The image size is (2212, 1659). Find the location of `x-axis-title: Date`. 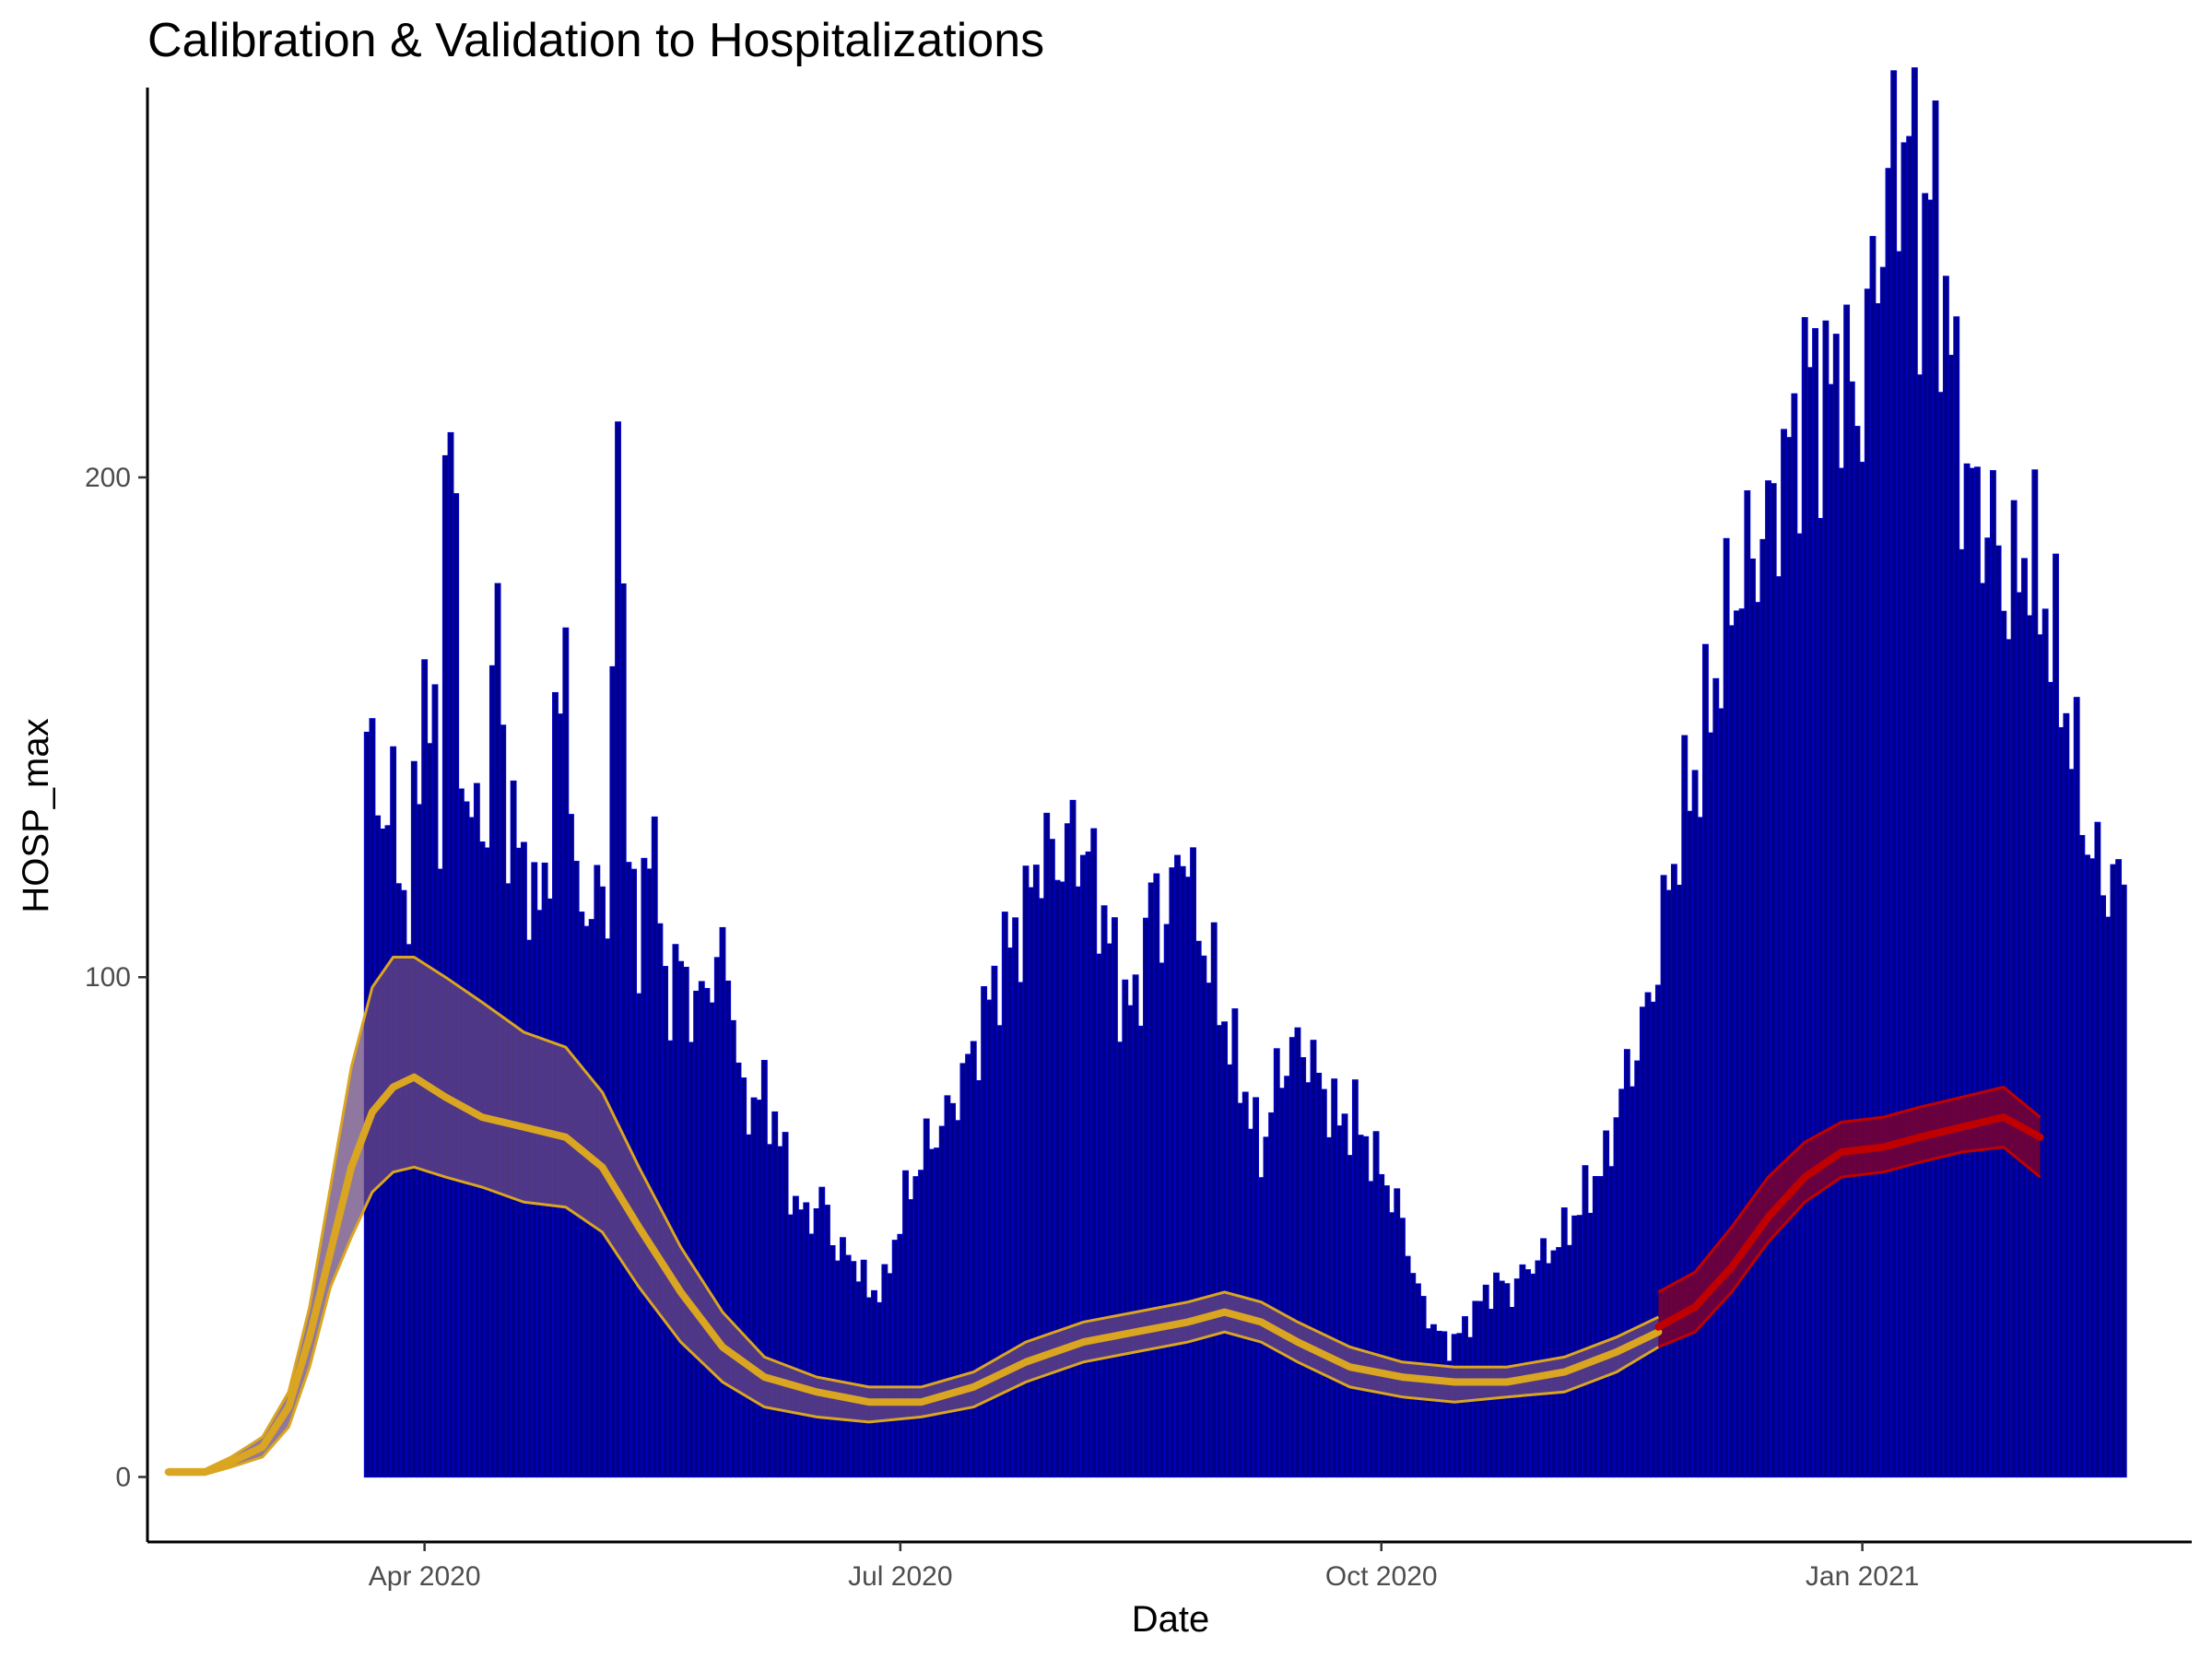

x-axis-title: Date is located at coordinates (1171, 1619).